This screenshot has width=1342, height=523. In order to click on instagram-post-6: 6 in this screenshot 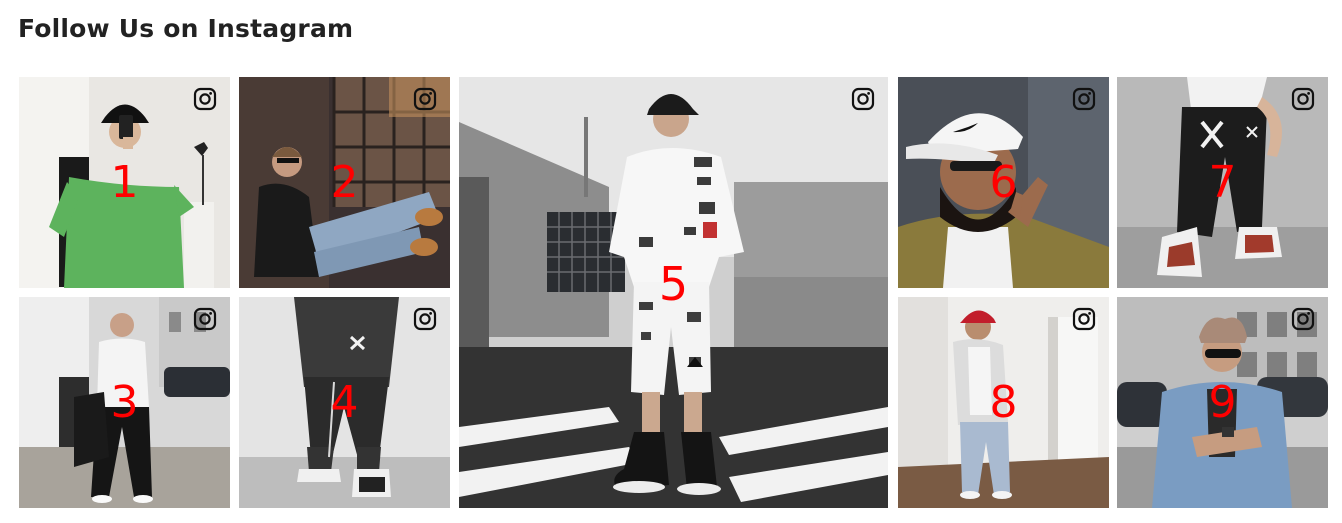, I will do `click(1003, 182)`.